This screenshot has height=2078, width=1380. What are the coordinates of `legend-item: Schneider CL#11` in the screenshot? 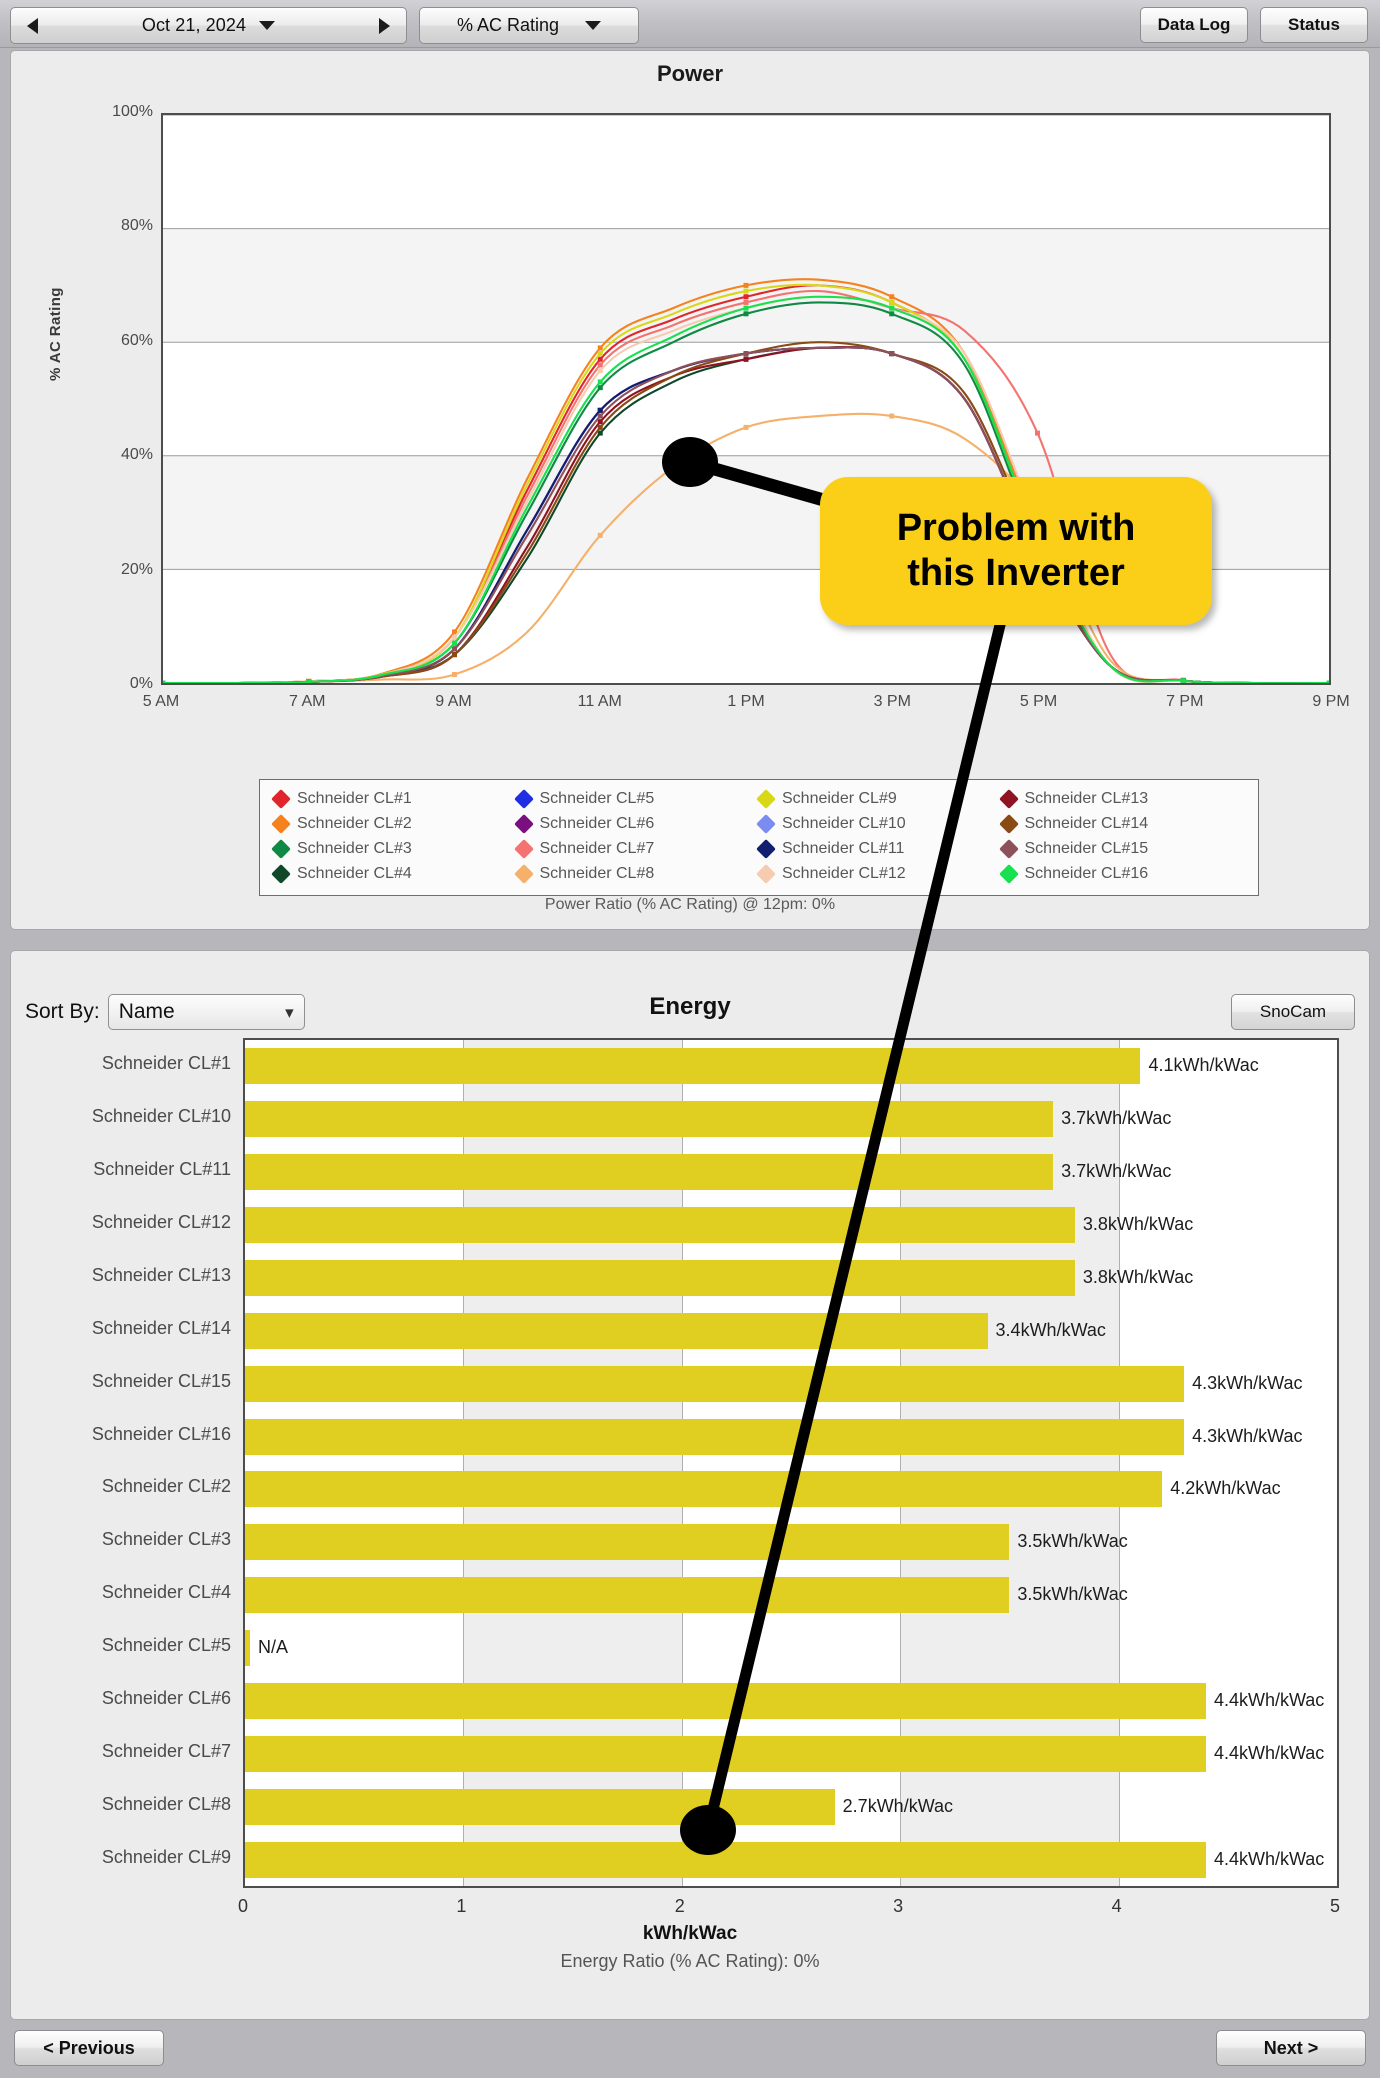 It's located at (879, 849).